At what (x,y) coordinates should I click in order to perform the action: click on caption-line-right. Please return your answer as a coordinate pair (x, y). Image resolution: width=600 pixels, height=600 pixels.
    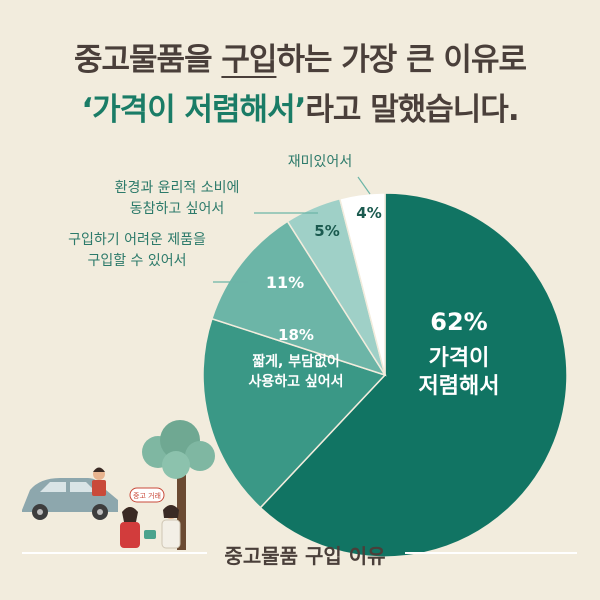
    Looking at the image, I should click on (491, 553).